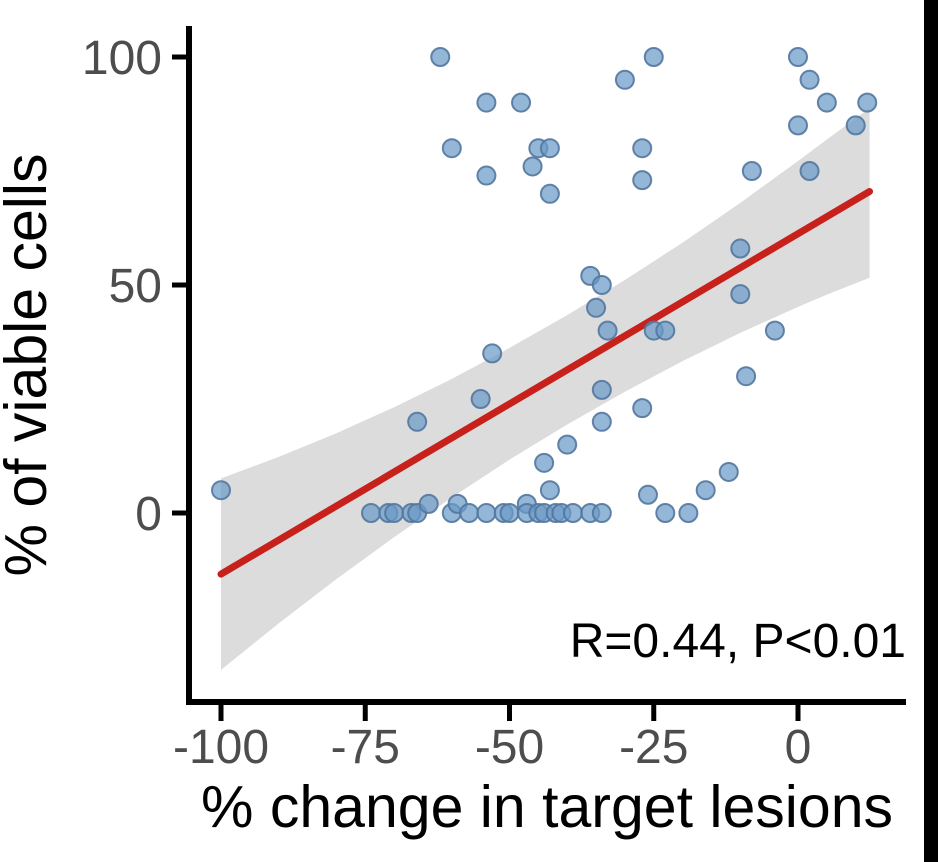 This screenshot has height=862, width=938. What do you see at coordinates (738, 641) in the screenshot?
I see `correlation-annotation: R=0.44, P<0.01` at bounding box center [738, 641].